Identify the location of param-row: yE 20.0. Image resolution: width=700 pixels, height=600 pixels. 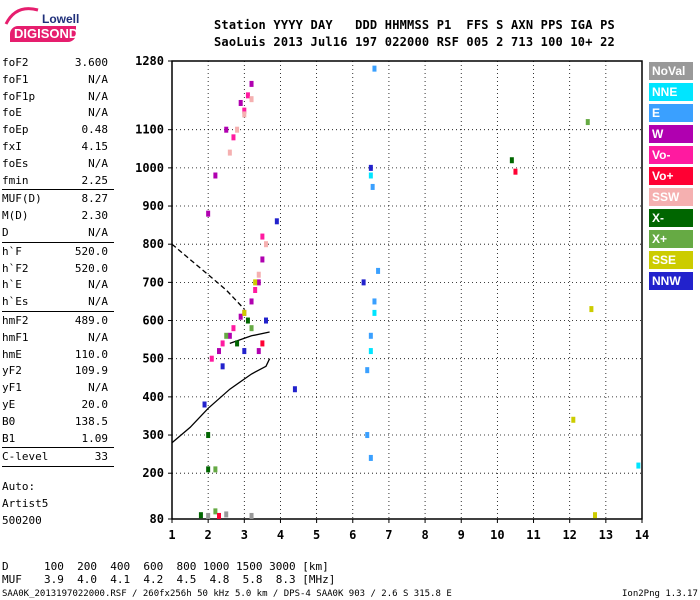
(55, 405).